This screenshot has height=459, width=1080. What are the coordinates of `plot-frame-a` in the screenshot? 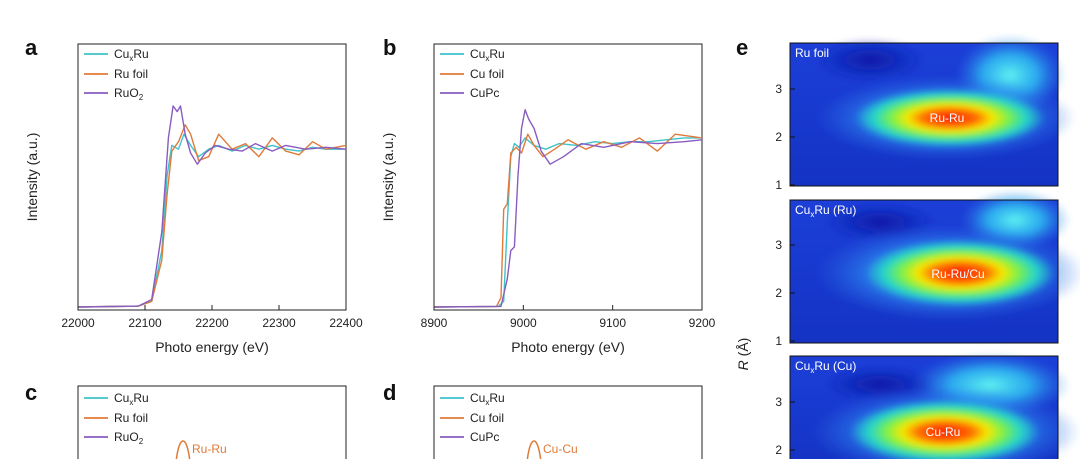 It's located at (212, 177).